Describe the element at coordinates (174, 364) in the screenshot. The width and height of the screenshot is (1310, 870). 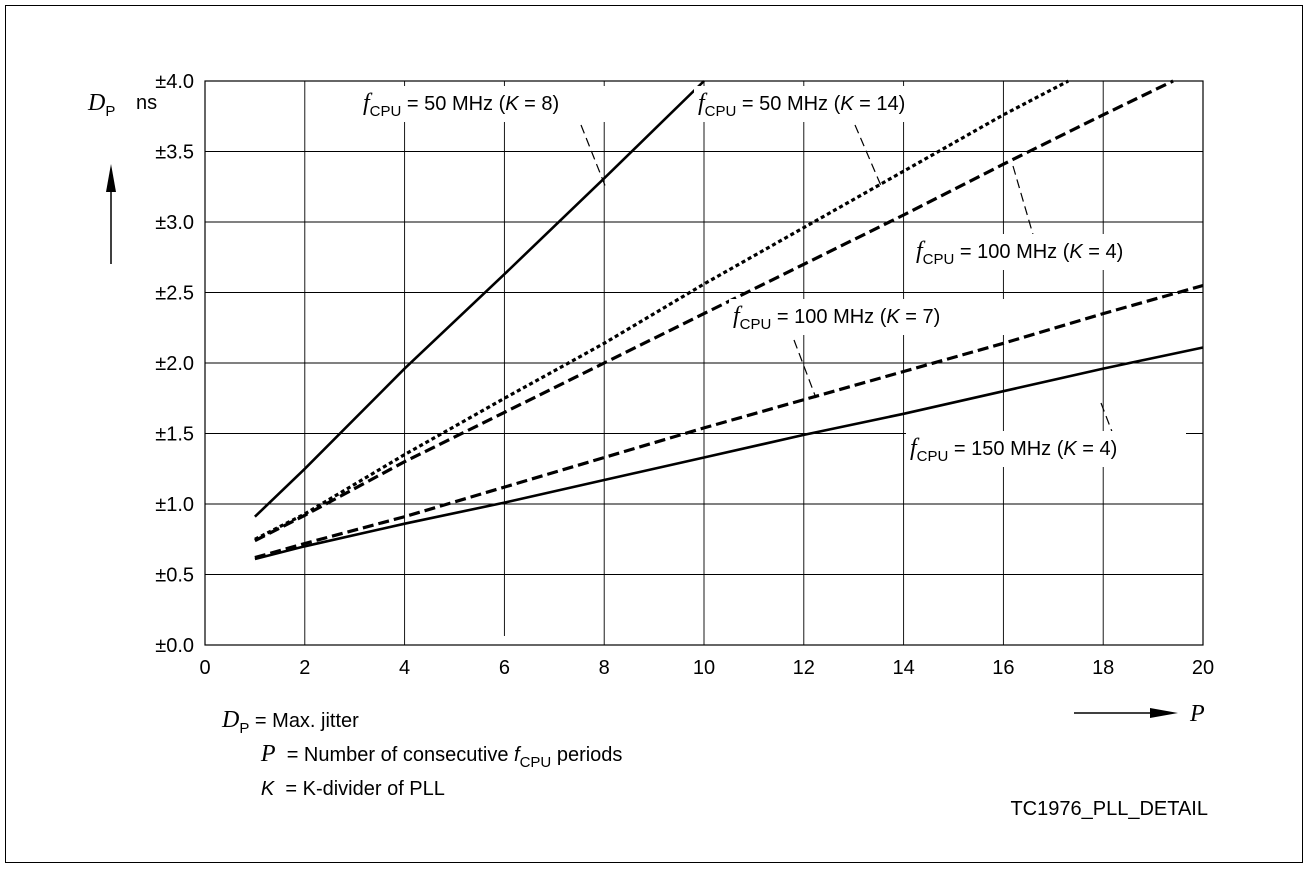
I see `y-tick-label: ±2.0` at that location.